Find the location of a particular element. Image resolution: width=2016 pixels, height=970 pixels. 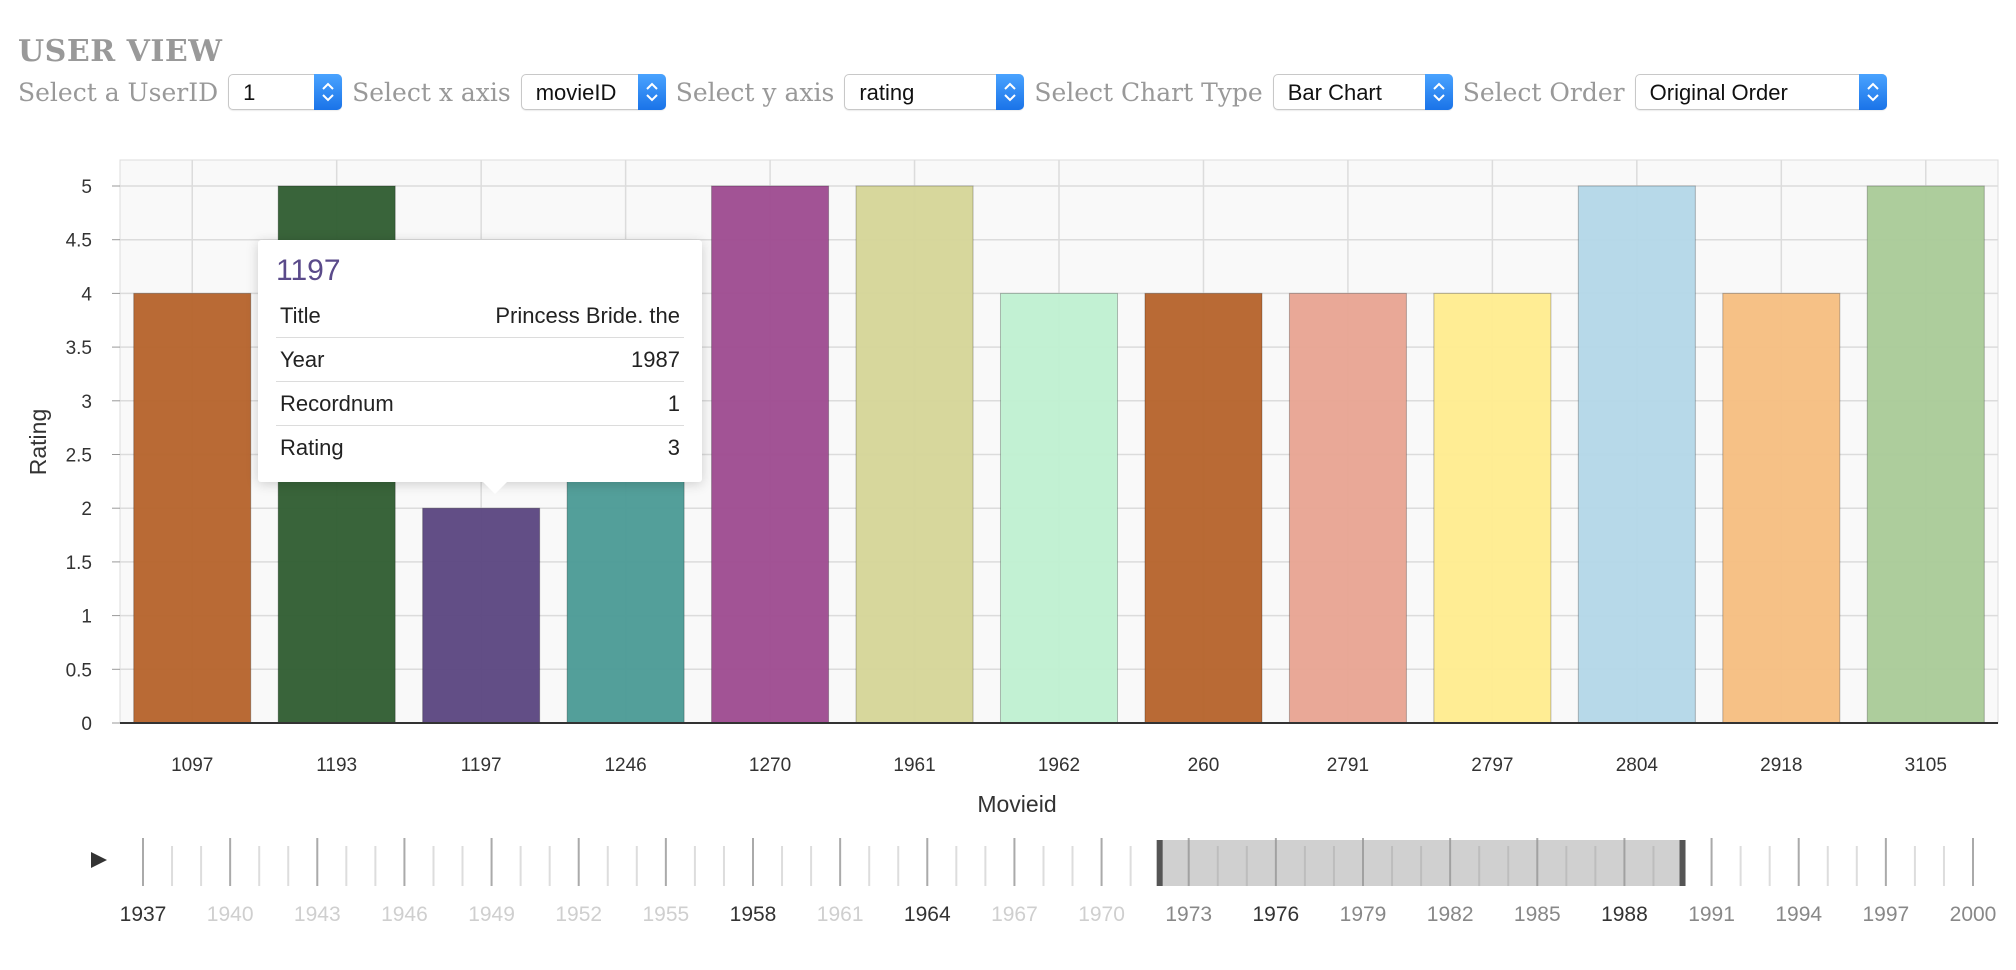

timeline-year-label: 1991 is located at coordinates (1711, 914).